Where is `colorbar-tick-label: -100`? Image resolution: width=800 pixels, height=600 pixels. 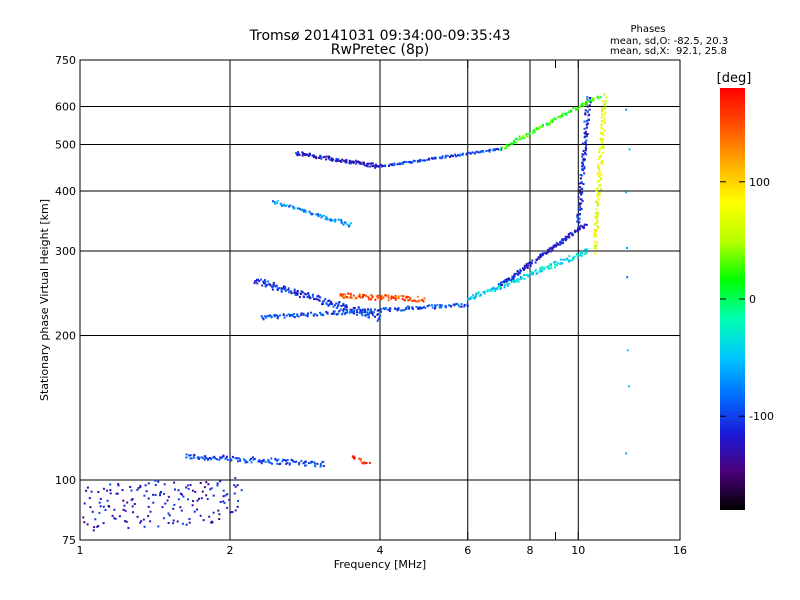 colorbar-tick-label: -100 is located at coordinates (761, 416).